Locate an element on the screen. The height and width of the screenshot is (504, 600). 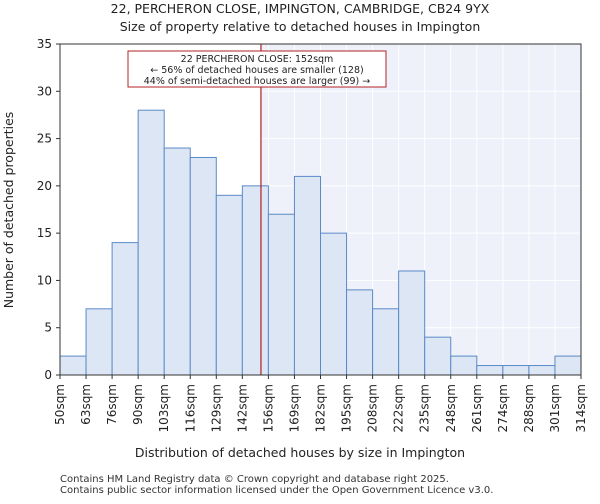
y-tick-label: 30 is located at coordinates (44, 91).